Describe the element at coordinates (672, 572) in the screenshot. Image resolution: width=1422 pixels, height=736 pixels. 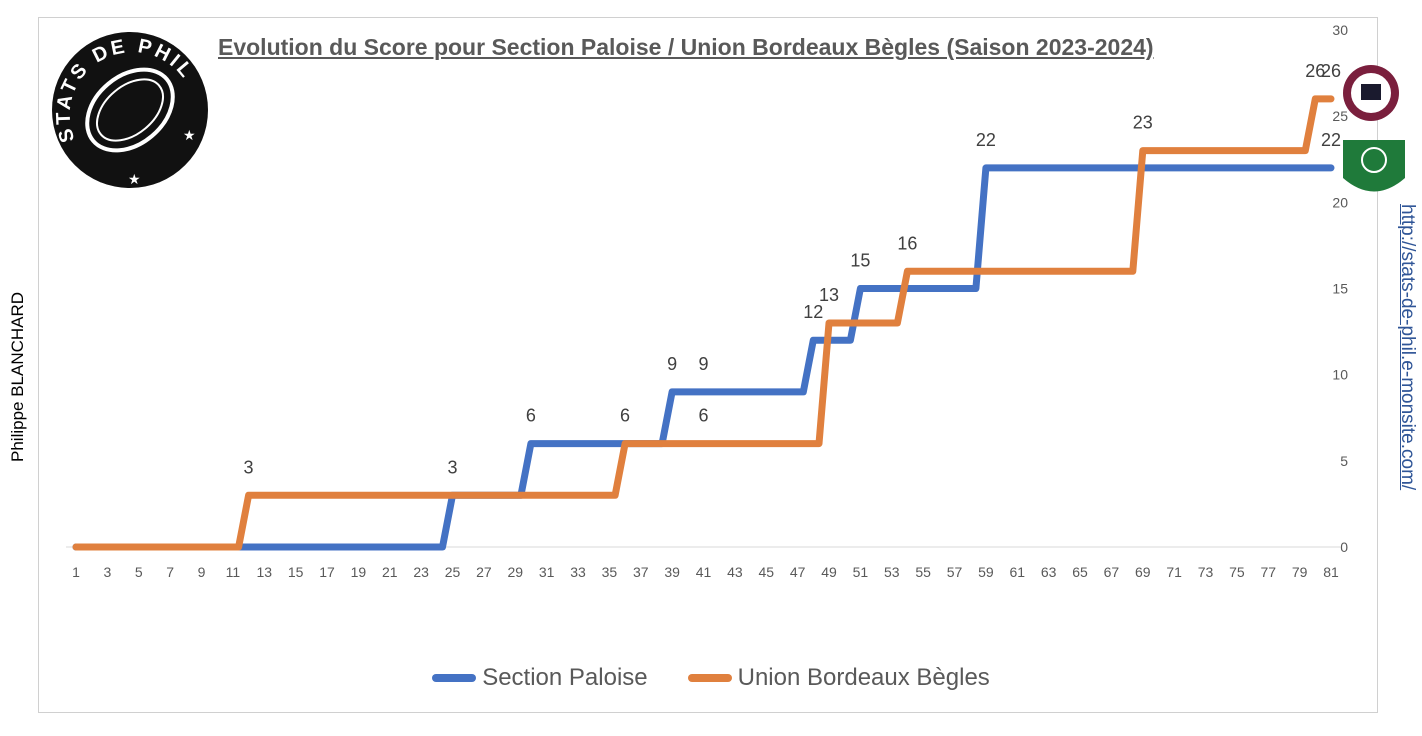
I see `x-tick-label: 39` at that location.